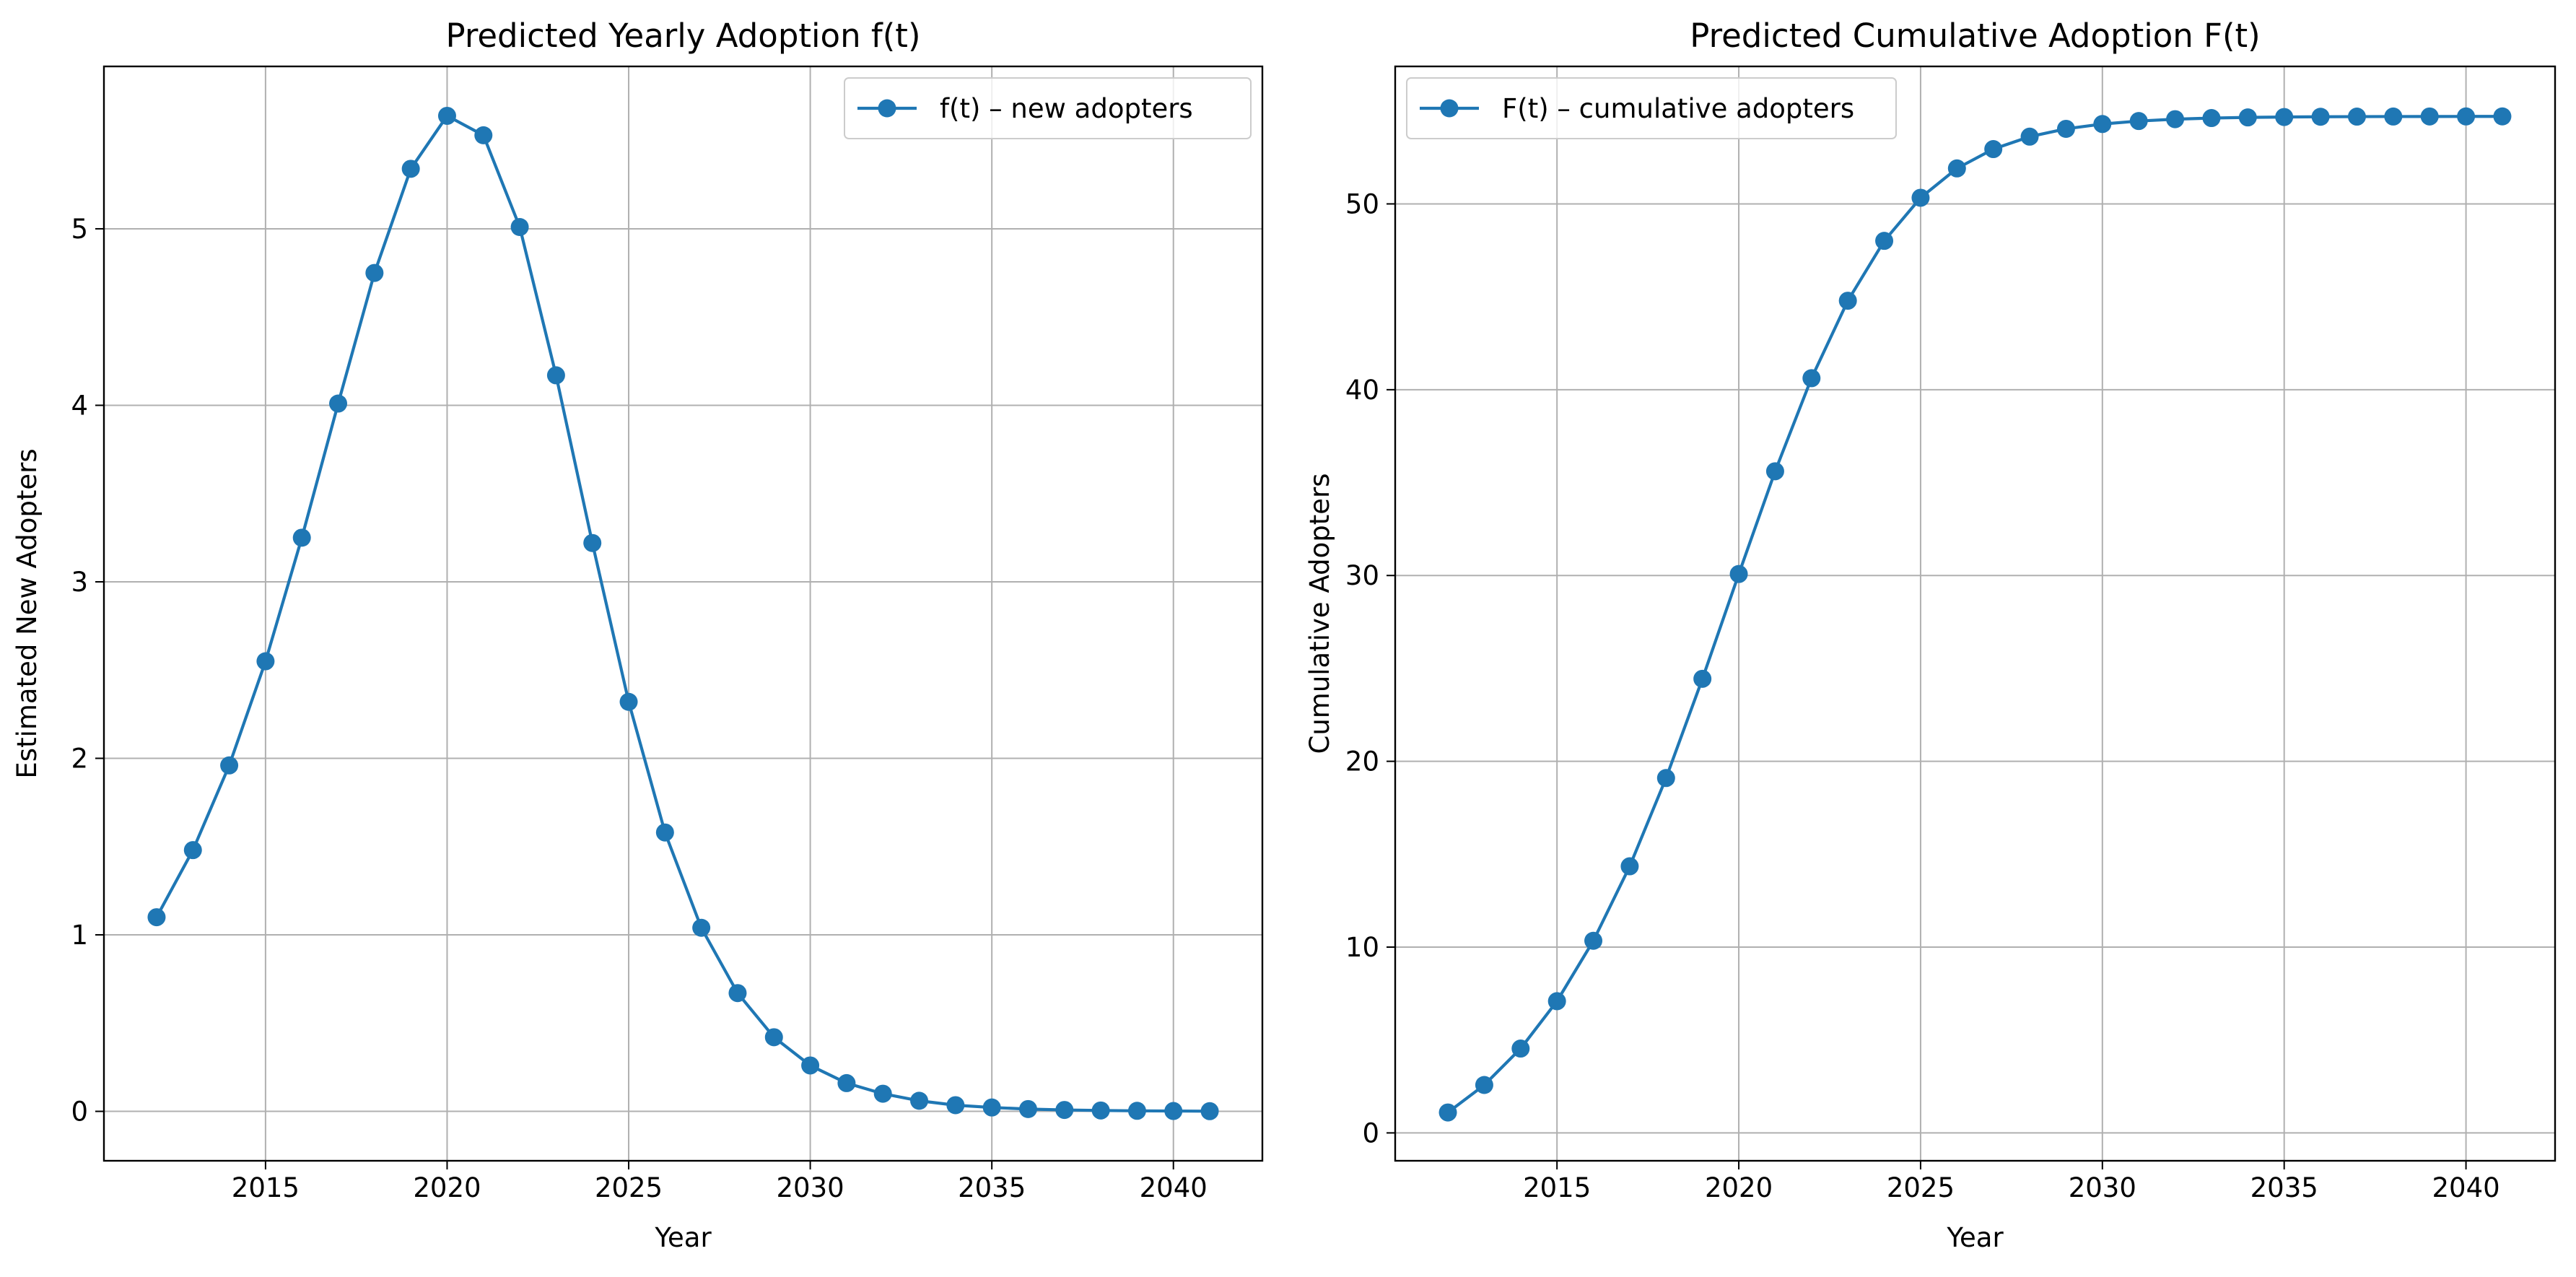 This screenshot has width=2576, height=1277. Describe the element at coordinates (887, 108) in the screenshot. I see `yearly-legend-marker` at that location.